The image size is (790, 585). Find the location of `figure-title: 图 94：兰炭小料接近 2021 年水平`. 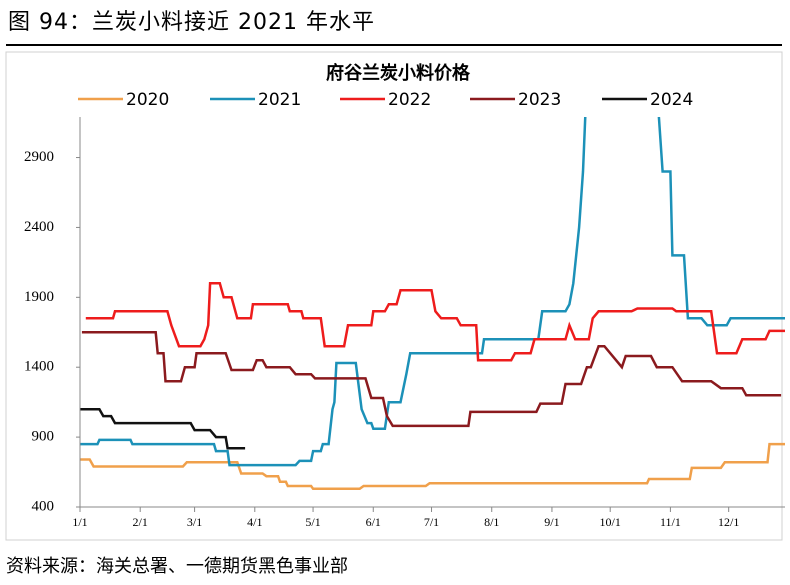

figure-title: 图 94：兰炭小料接近 2021 年水平 is located at coordinates (191, 22).